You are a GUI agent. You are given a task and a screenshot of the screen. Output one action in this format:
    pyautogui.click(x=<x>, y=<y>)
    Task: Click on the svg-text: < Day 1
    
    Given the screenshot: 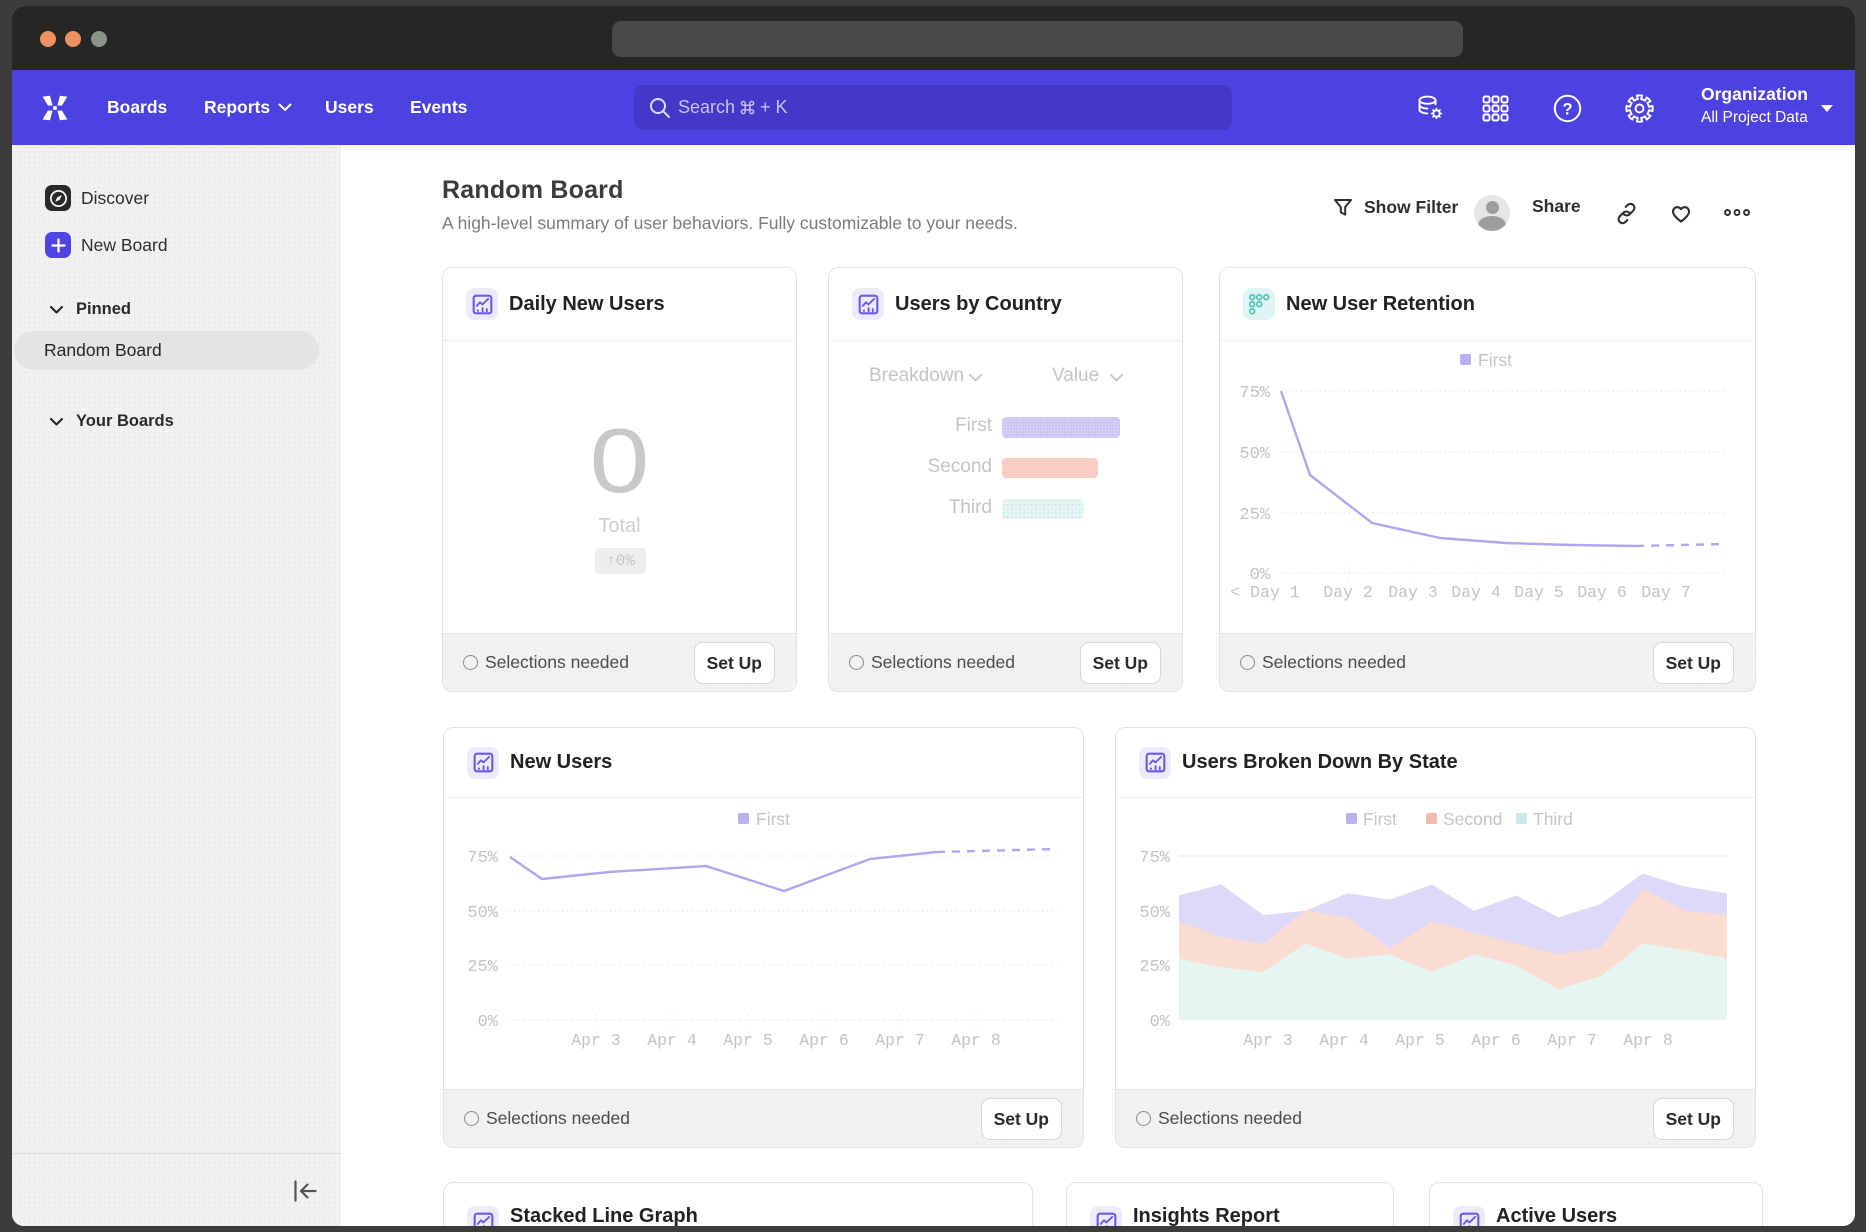 What is the action you would take?
    pyautogui.click(x=1264, y=592)
    